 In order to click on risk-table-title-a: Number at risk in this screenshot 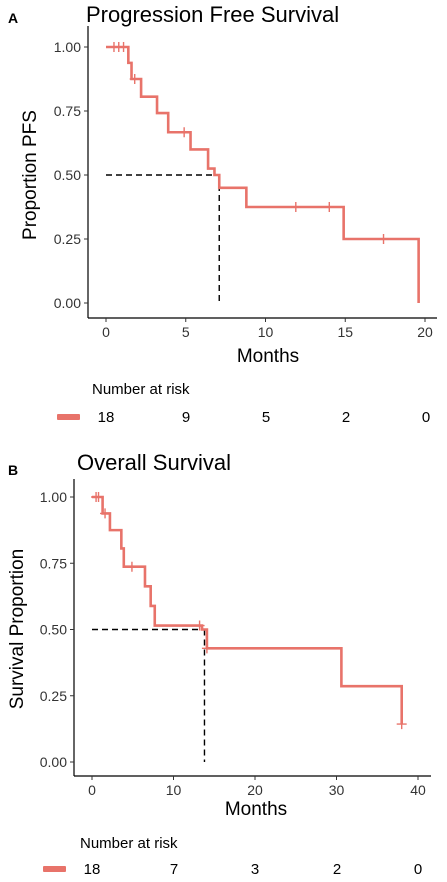, I will do `click(141, 389)`.